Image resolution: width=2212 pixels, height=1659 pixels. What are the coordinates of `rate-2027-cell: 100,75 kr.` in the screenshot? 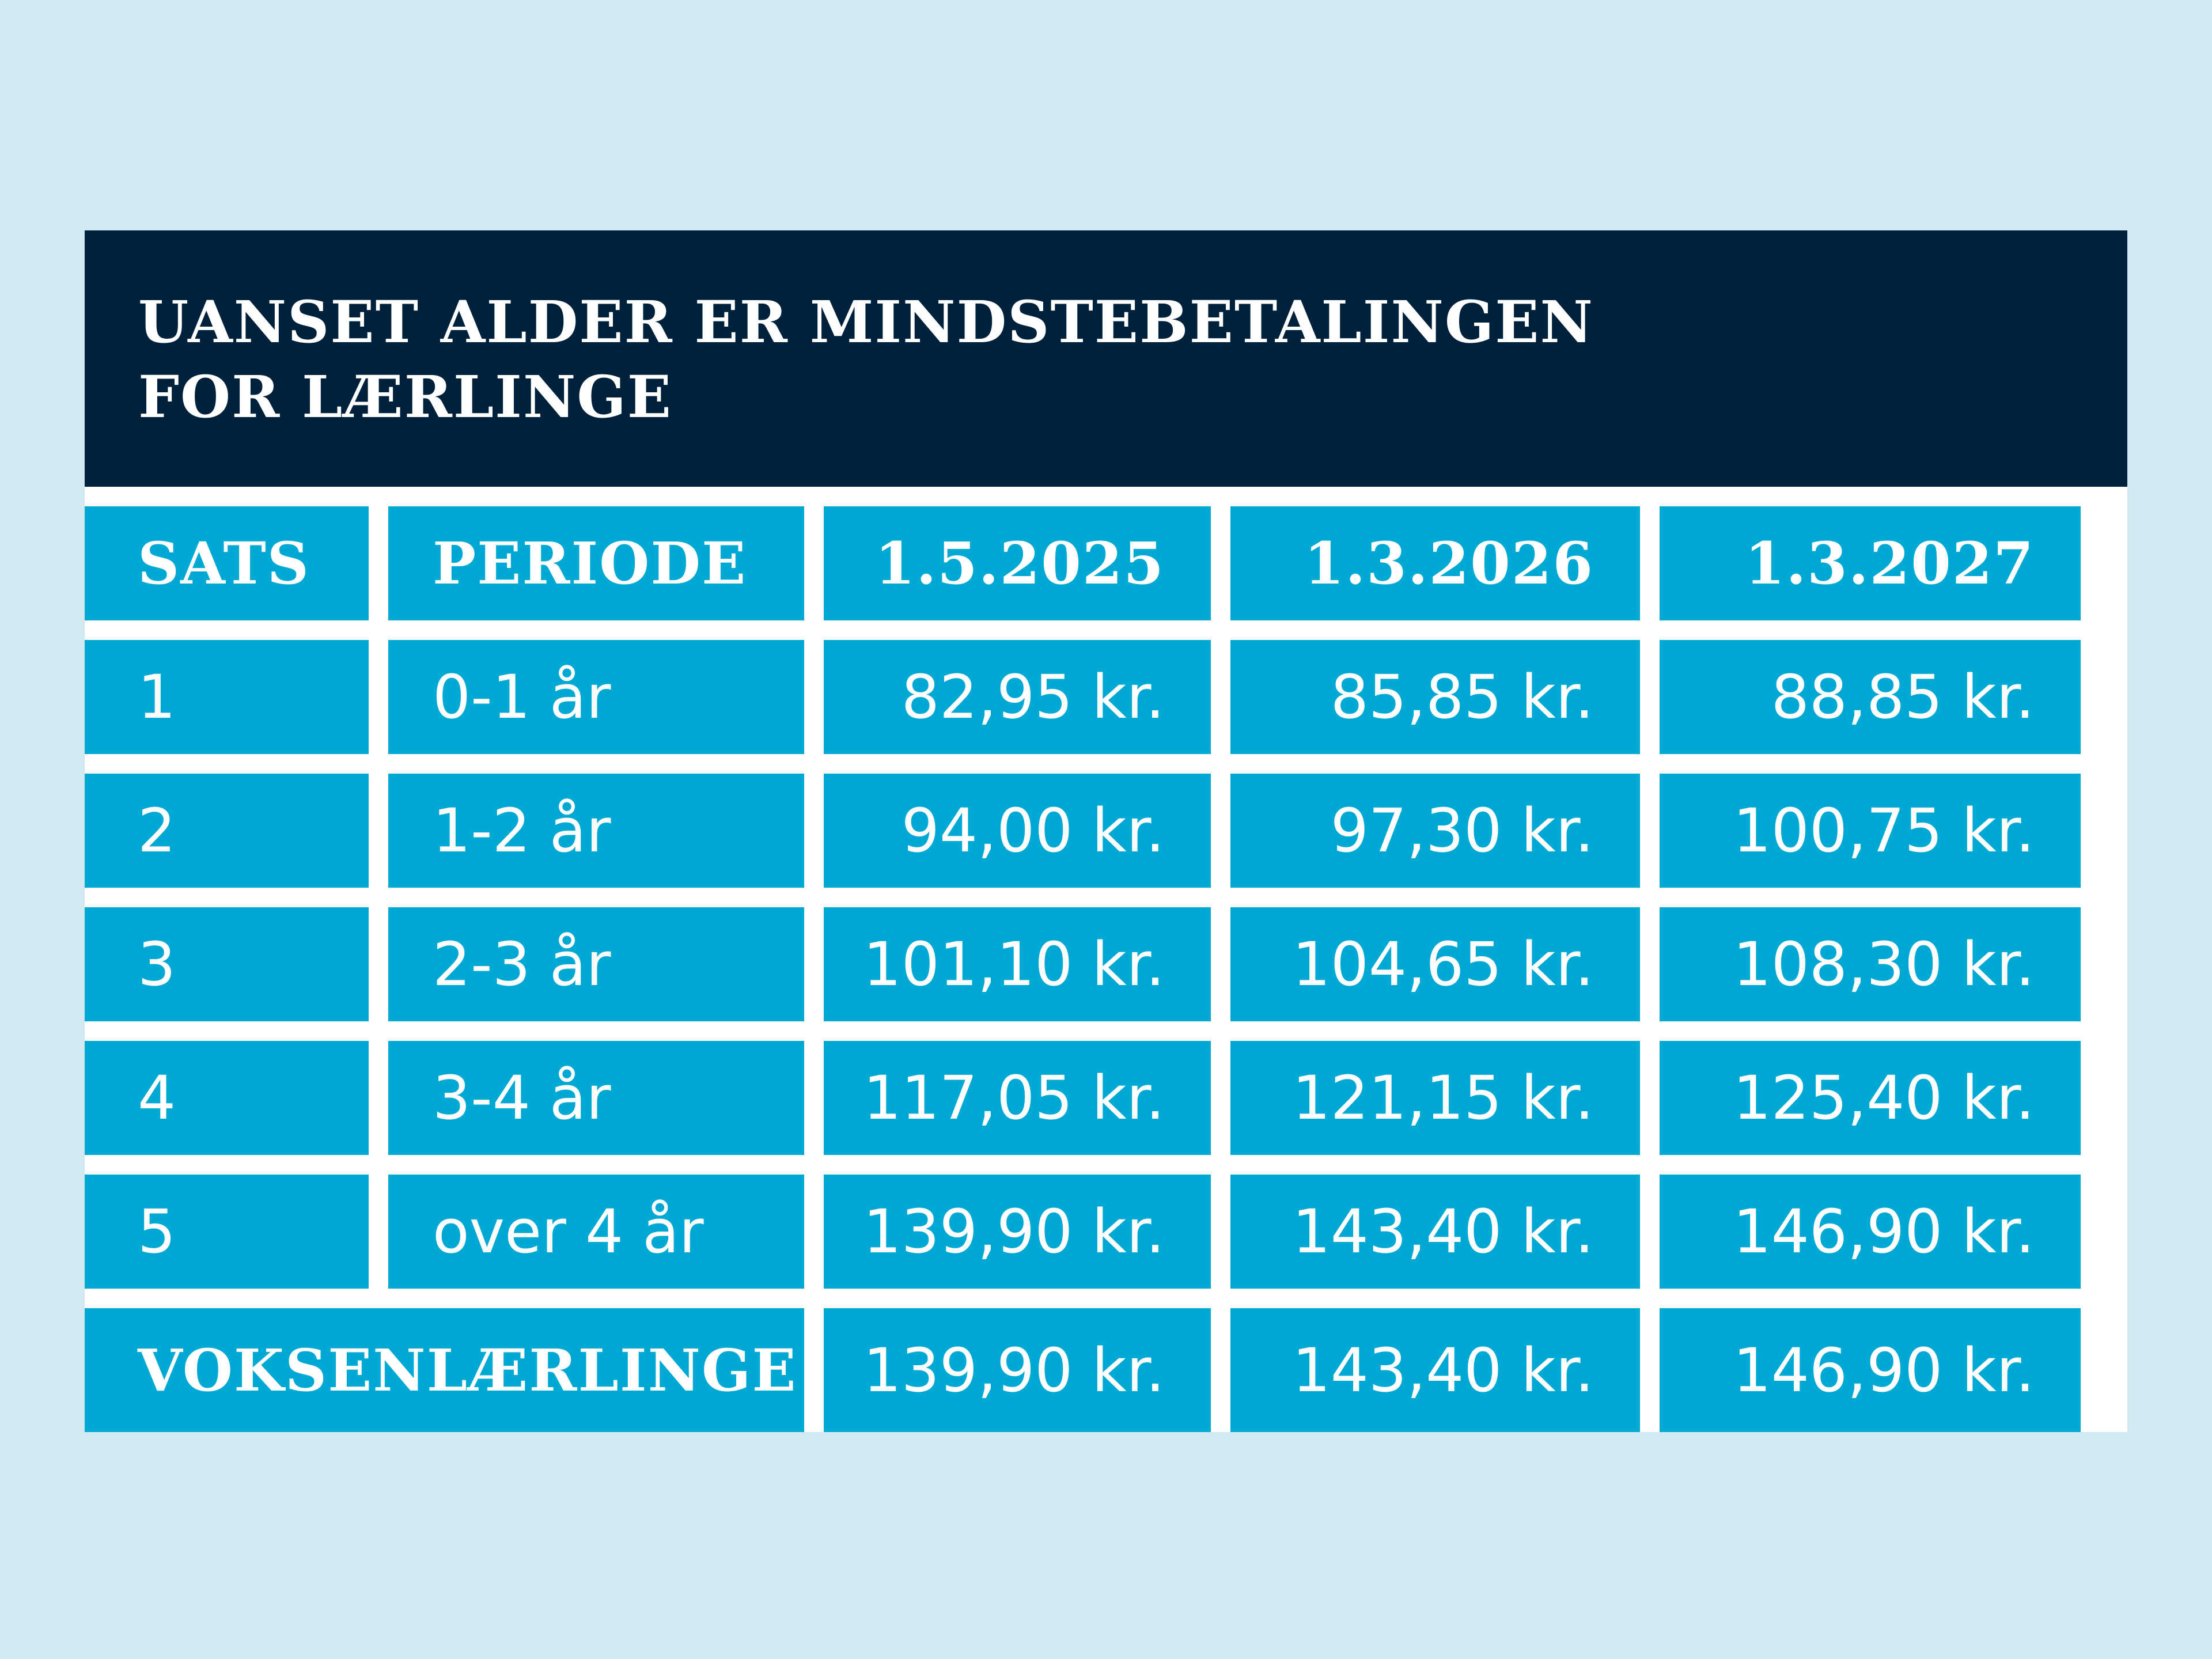 It's located at (1870, 831).